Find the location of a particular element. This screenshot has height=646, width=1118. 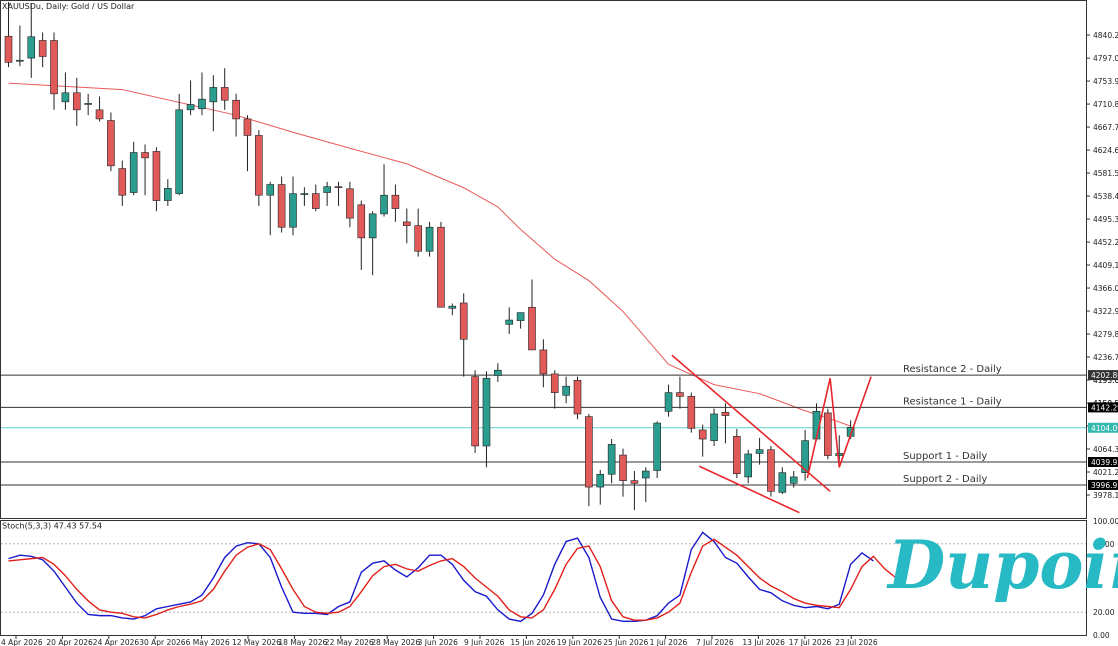

price-tag-label: 4104.09 is located at coordinates (1104, 428).